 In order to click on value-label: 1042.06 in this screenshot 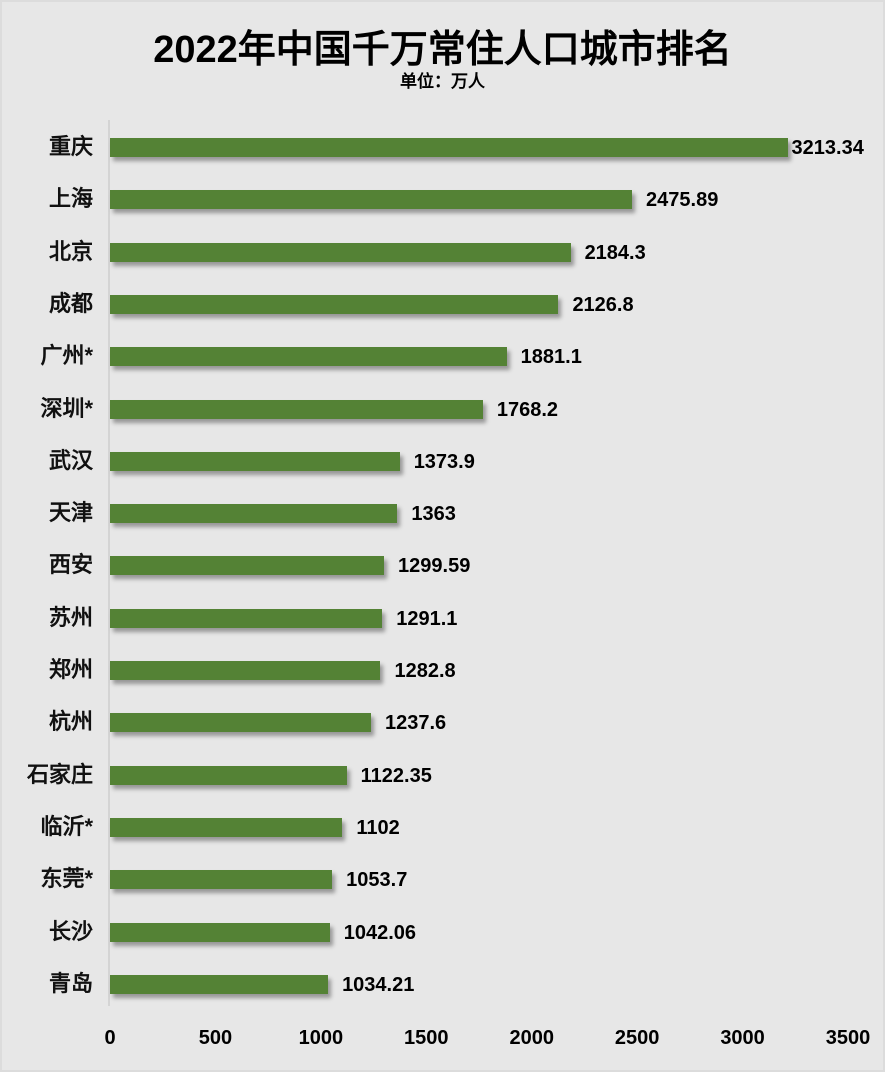, I will do `click(380, 932)`.